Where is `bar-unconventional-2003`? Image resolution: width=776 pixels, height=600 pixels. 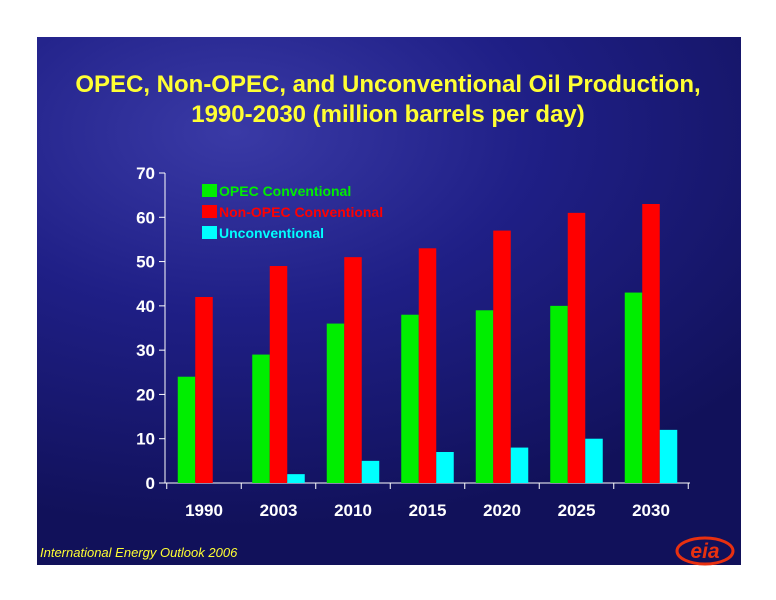 bar-unconventional-2003 is located at coordinates (296, 478).